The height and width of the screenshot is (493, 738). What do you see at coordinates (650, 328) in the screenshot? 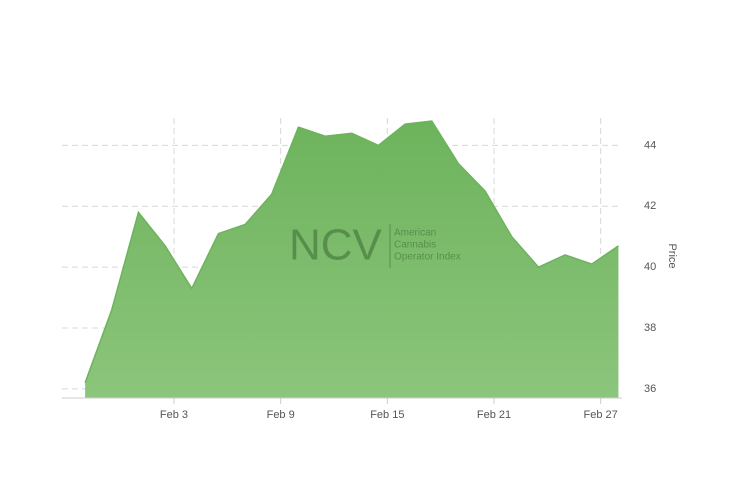
I see `y-tick-label: 38` at bounding box center [650, 328].